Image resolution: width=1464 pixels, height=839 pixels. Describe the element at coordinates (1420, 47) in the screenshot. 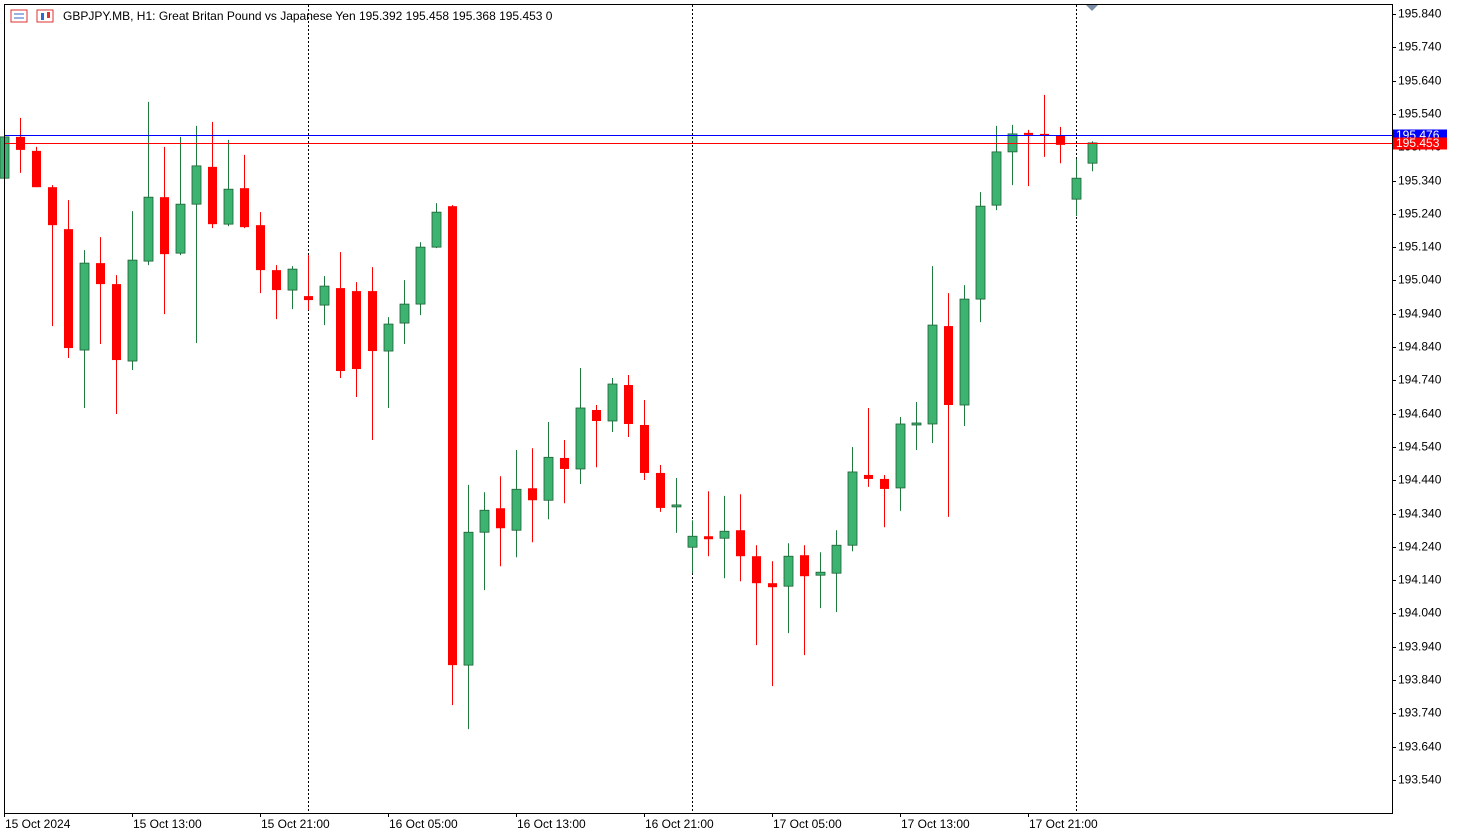

I see `y-tick-label: 195.740` at that location.